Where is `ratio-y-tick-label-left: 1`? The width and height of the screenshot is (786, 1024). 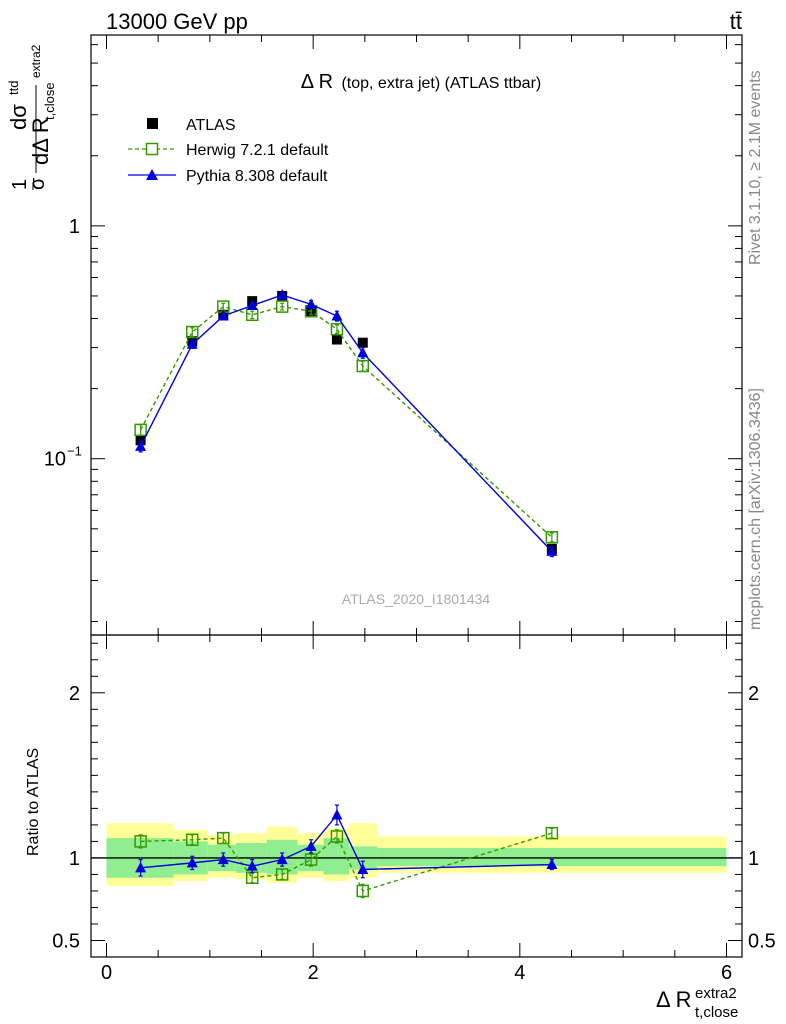 ratio-y-tick-label-left: 1 is located at coordinates (74, 859).